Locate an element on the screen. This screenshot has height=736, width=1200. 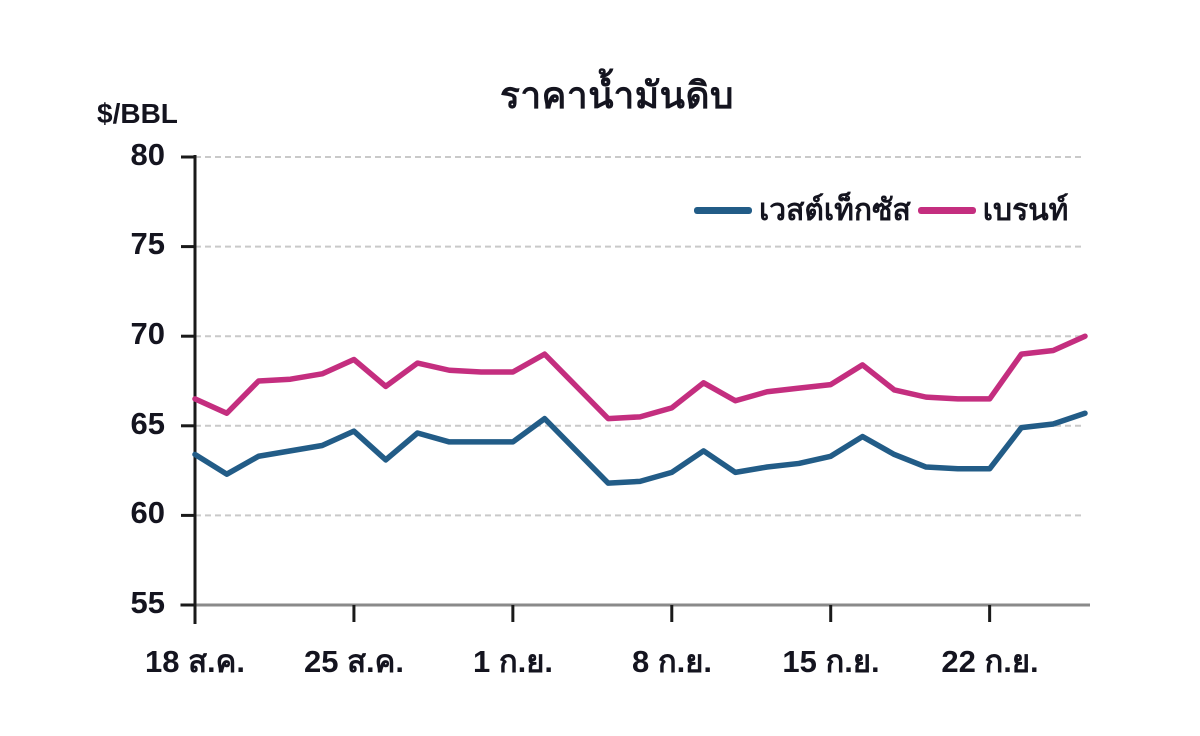
x-tick-label: 22 ก.ย. is located at coordinates (990, 661).